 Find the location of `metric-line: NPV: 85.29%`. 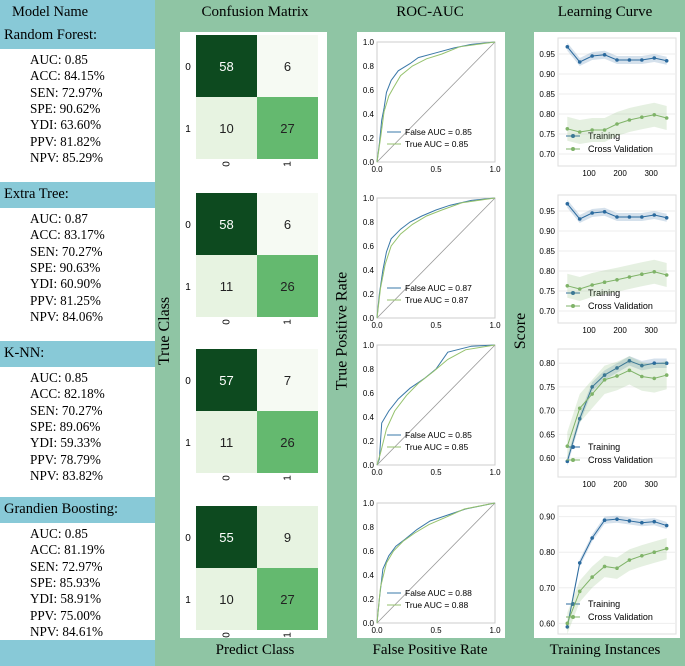

metric-line: NPV: 85.29% is located at coordinates (67, 157).